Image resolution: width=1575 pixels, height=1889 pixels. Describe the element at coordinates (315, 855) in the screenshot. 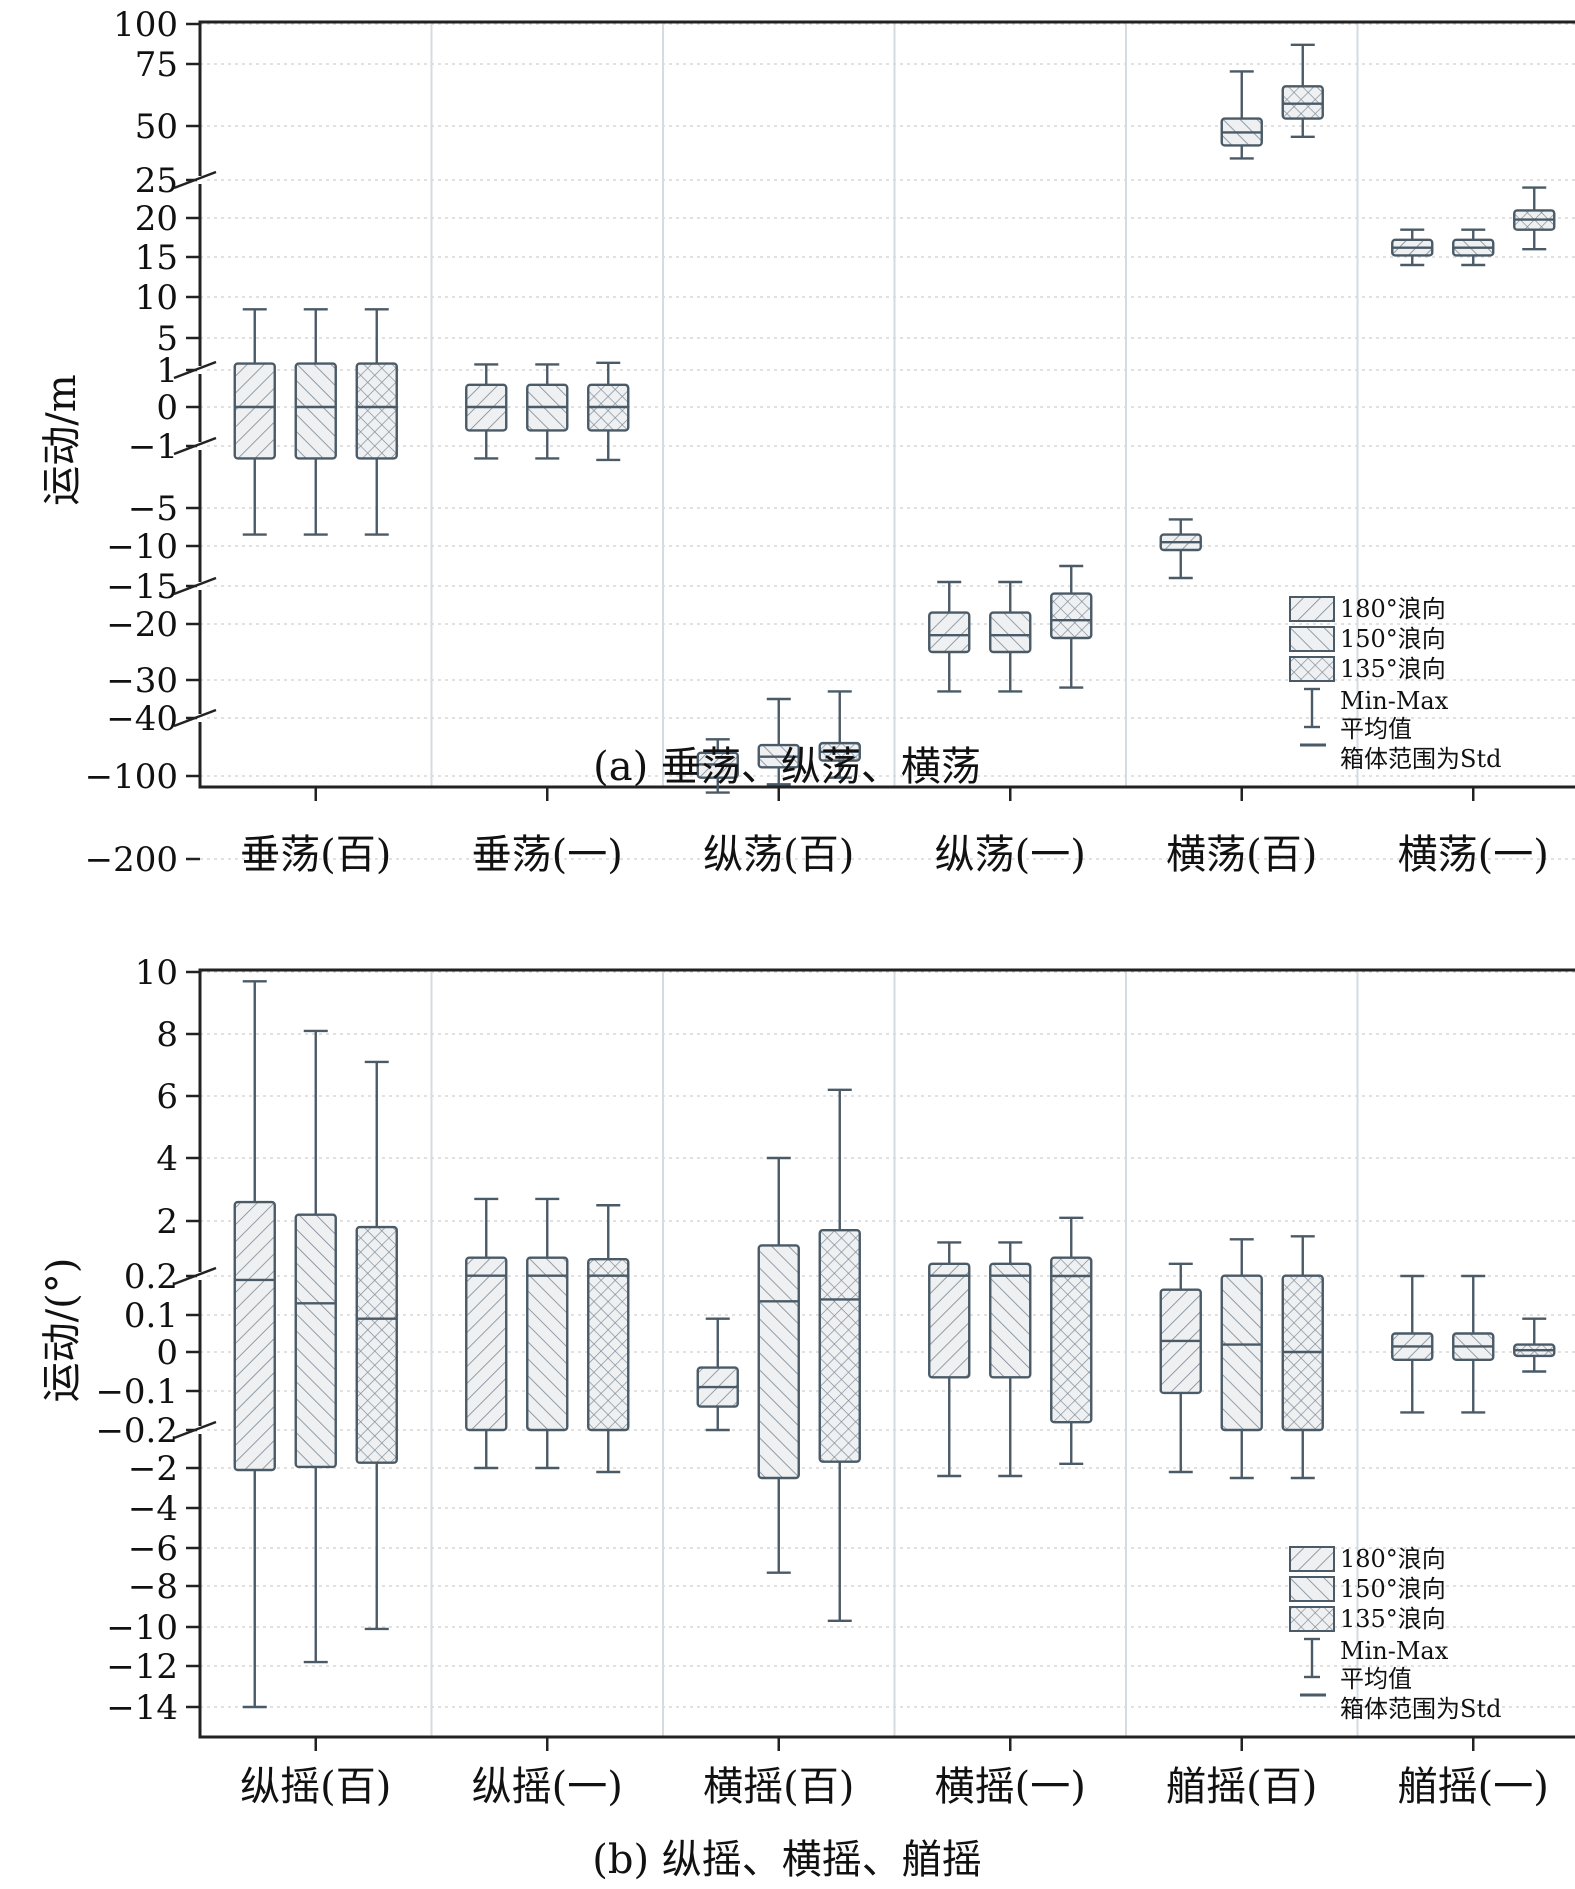

I see `x-tick-label: 垂荡(百)` at that location.